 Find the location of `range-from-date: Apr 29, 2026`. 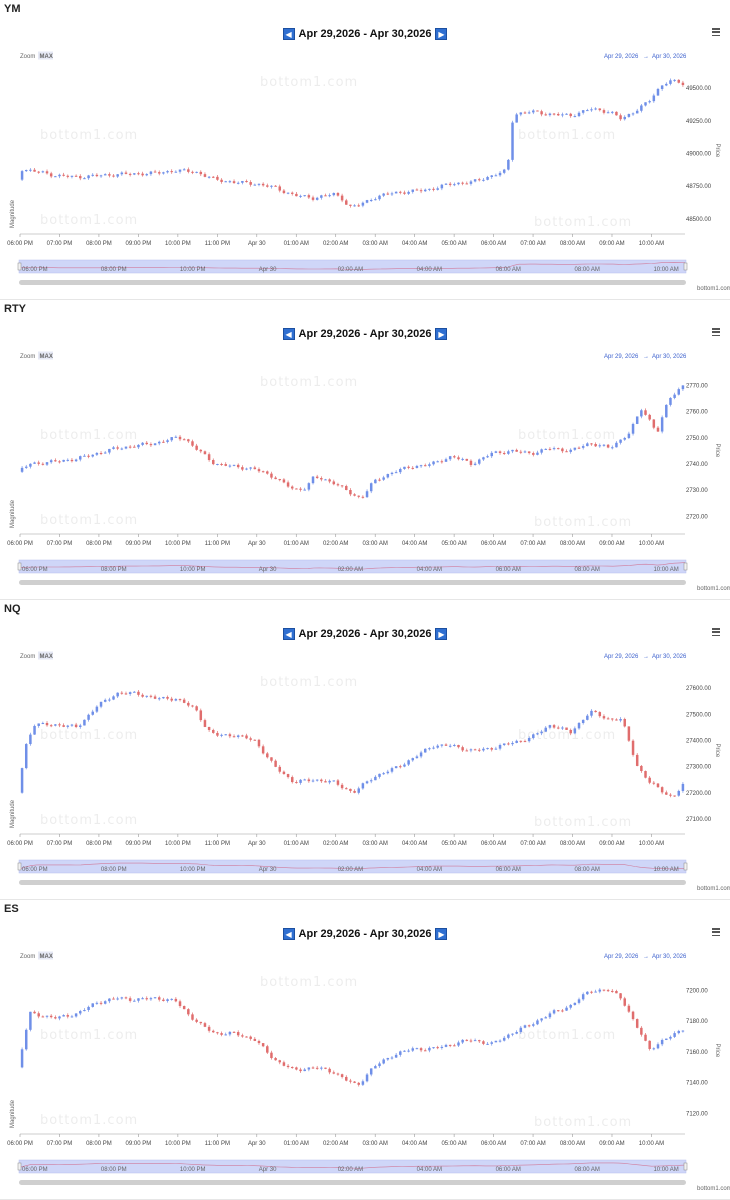

range-from-date: Apr 29, 2026 is located at coordinates (621, 957).